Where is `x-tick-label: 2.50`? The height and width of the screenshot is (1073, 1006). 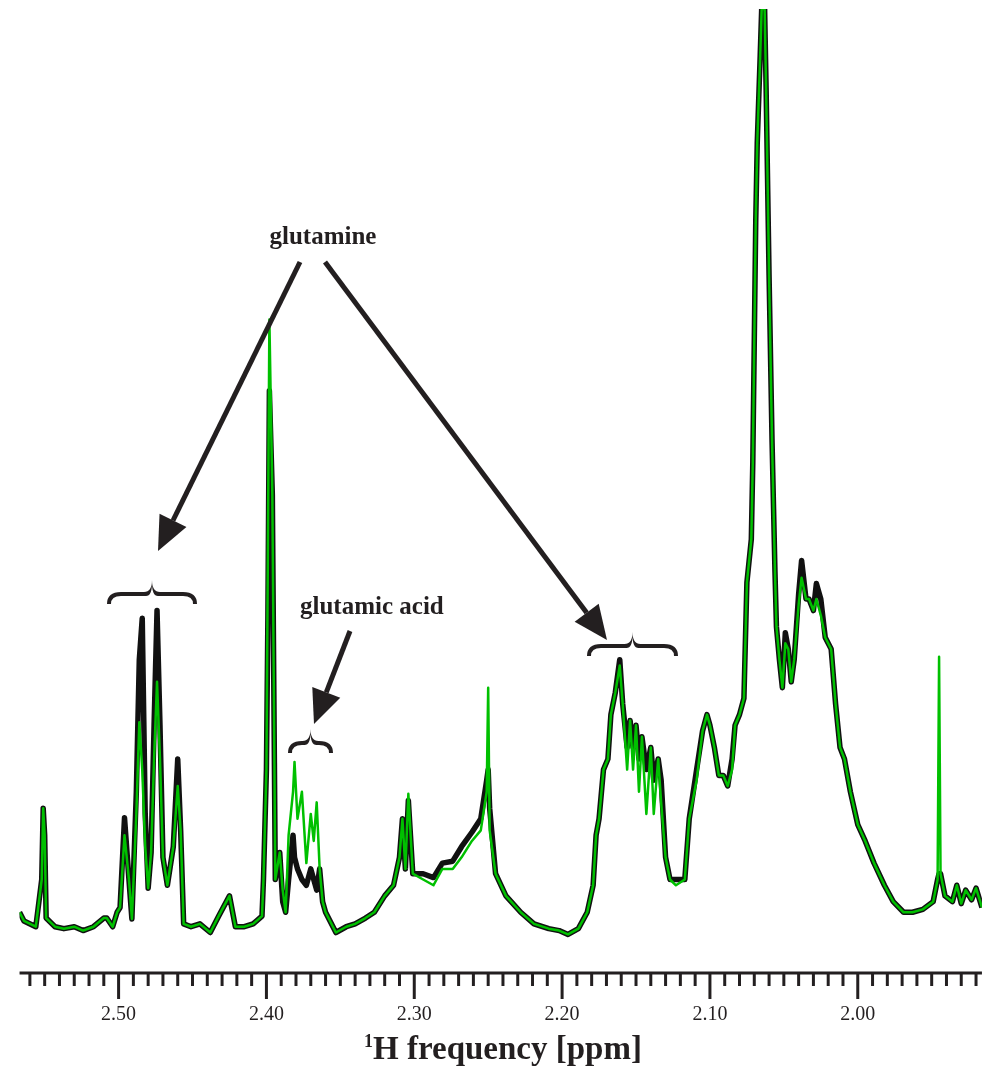 x-tick-label: 2.50 is located at coordinates (119, 1013).